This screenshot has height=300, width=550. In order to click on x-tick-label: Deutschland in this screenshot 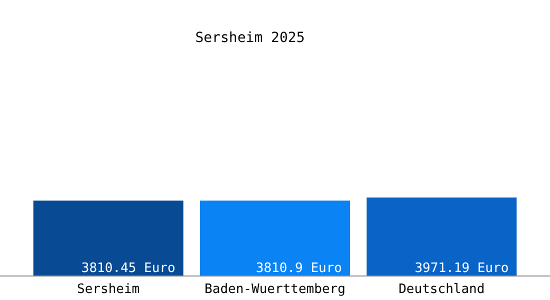, I will do `click(441, 290)`.